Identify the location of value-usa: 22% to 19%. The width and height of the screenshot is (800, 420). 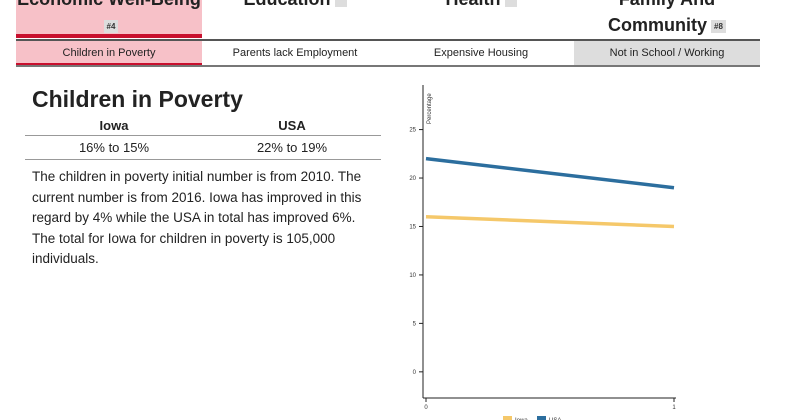
(292, 147).